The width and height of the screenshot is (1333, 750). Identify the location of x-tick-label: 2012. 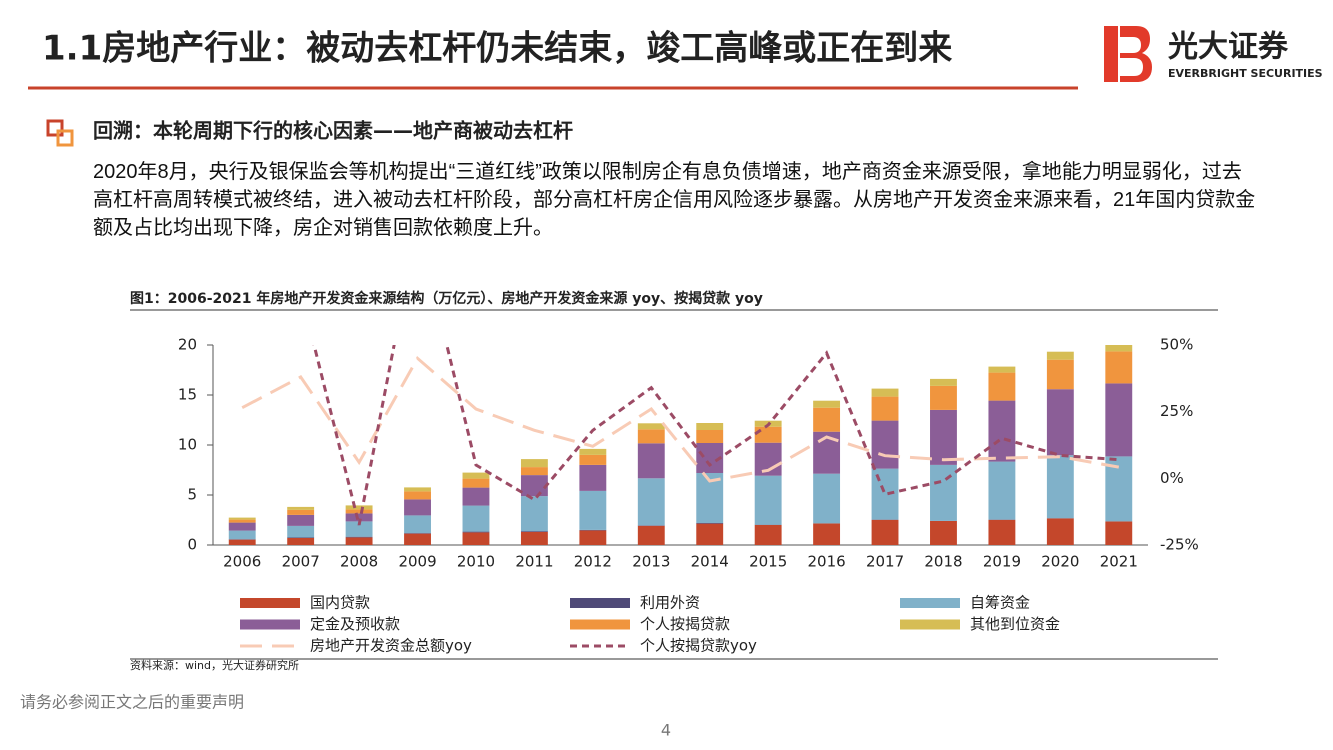
(593, 562).